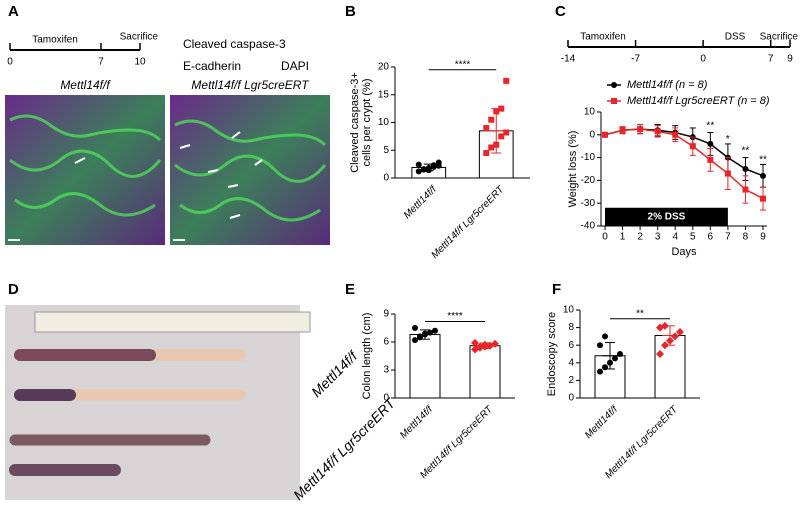 Image resolution: width=800 pixels, height=509 pixels. I want to click on significance-label: **, so click(640, 313).